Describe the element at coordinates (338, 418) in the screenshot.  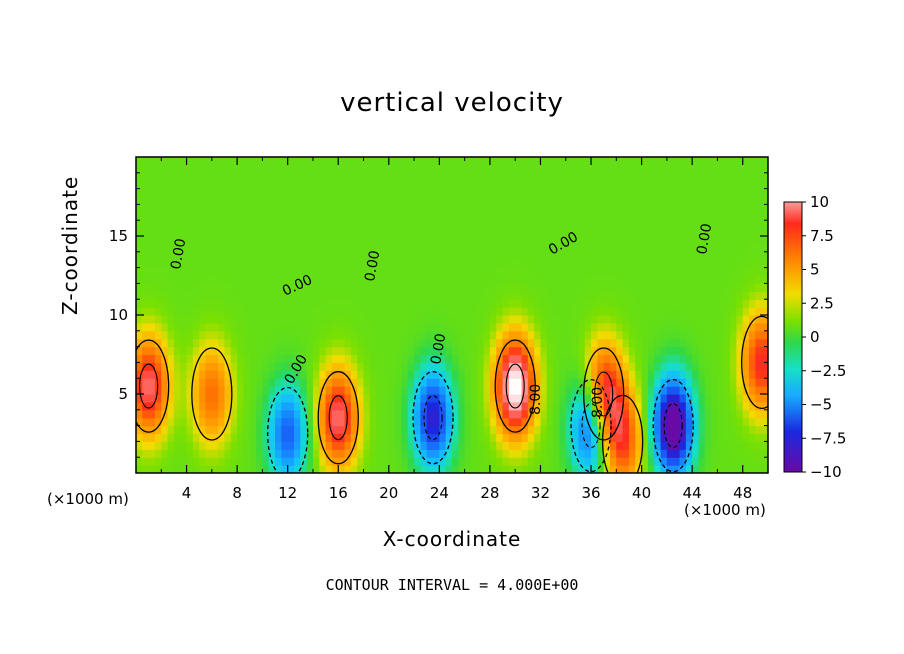
I see `contour-line-inner` at that location.